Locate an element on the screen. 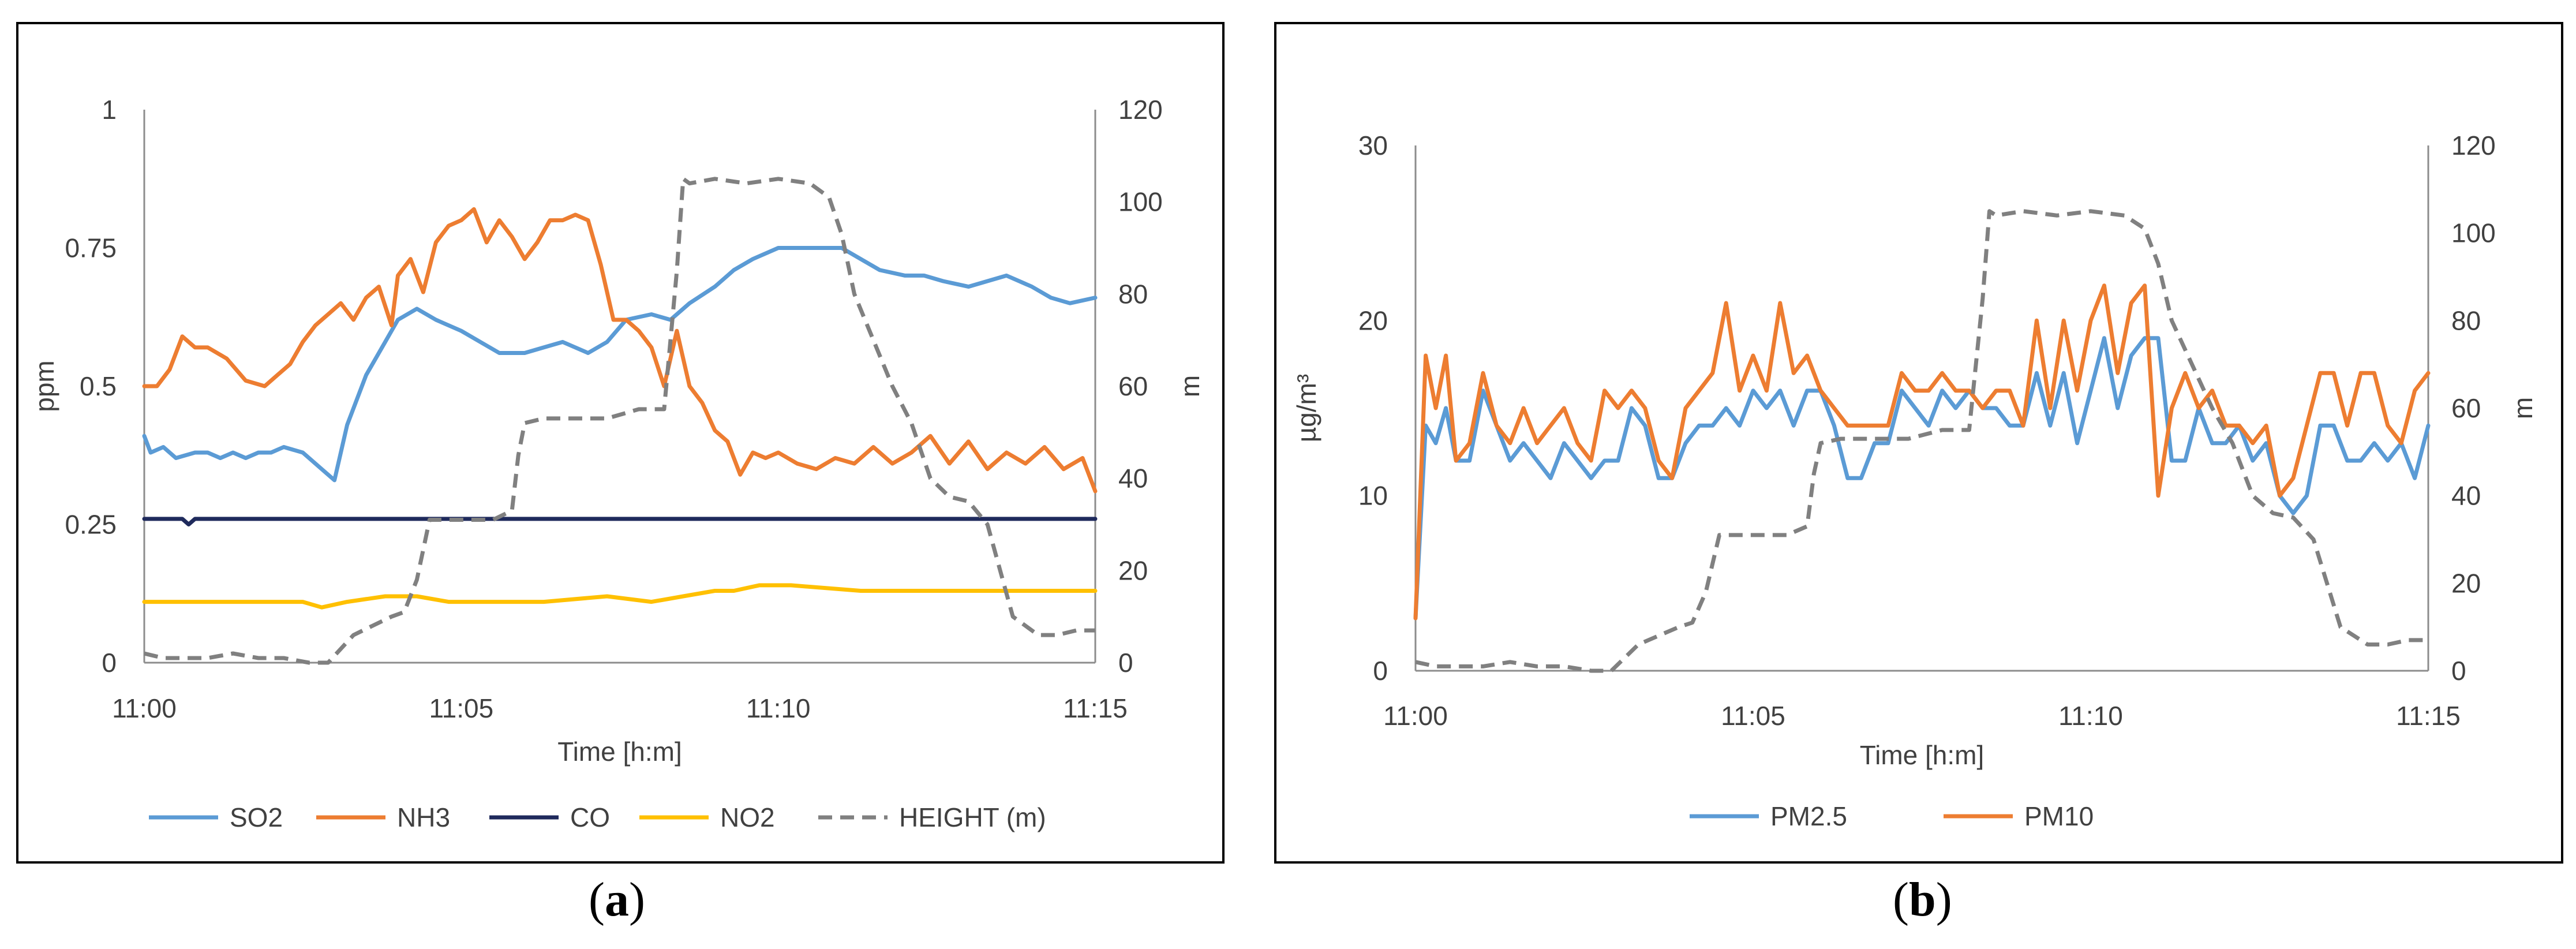  y-tick-label: 30 is located at coordinates (1373, 145).